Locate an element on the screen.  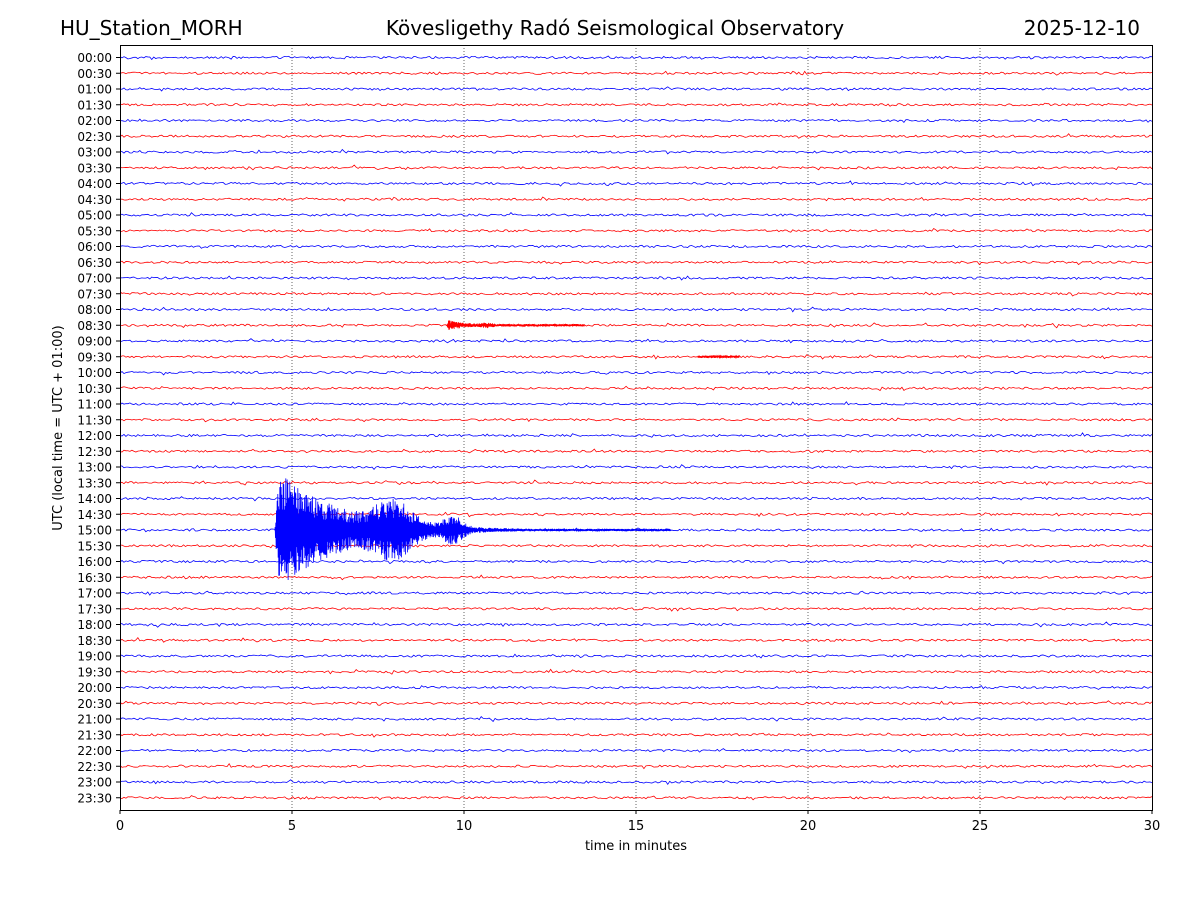
x-tick-label-10: 10 is located at coordinates (464, 826).